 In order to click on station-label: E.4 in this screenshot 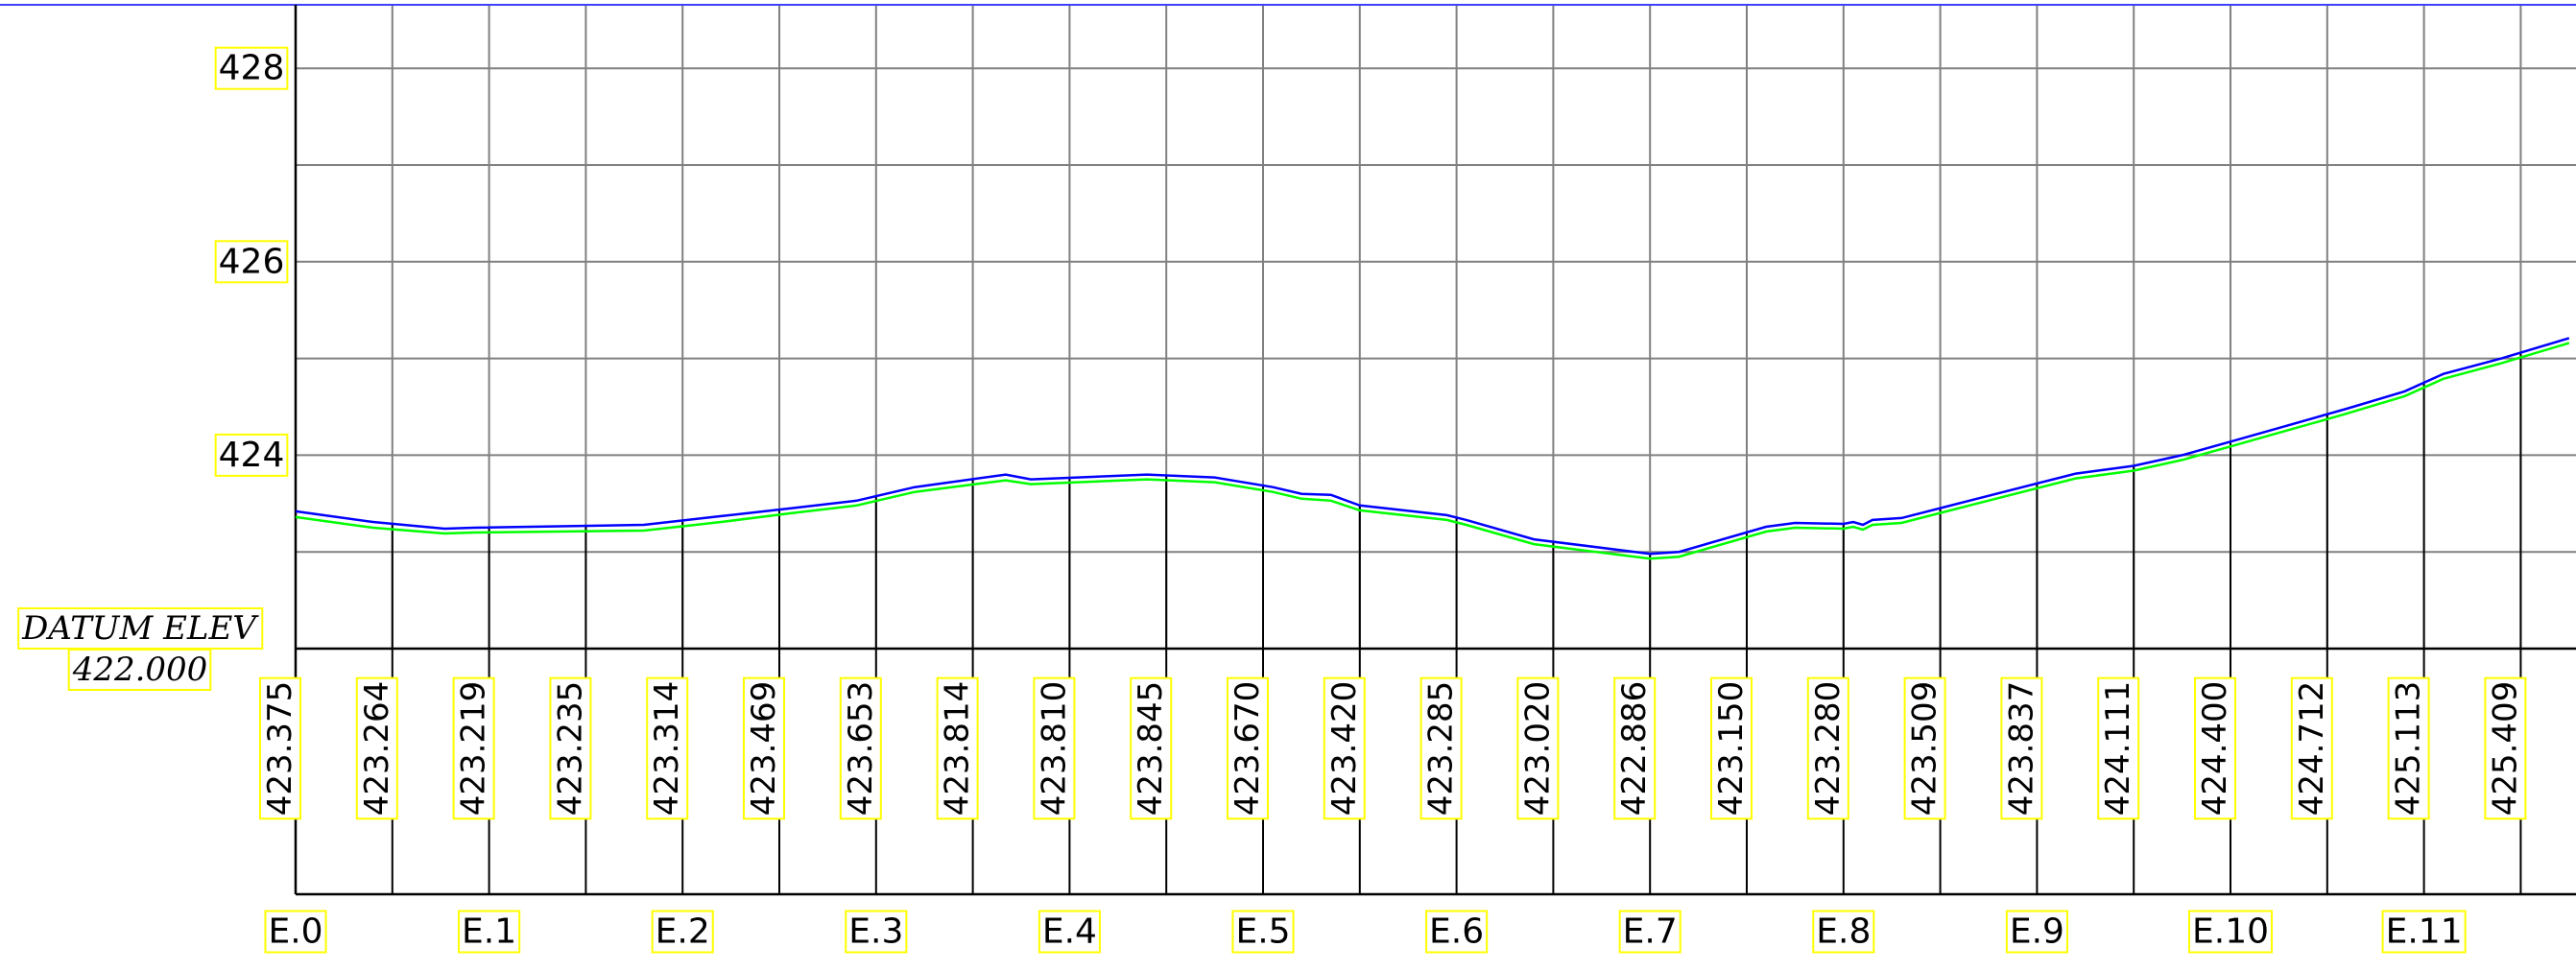, I will do `click(1069, 932)`.